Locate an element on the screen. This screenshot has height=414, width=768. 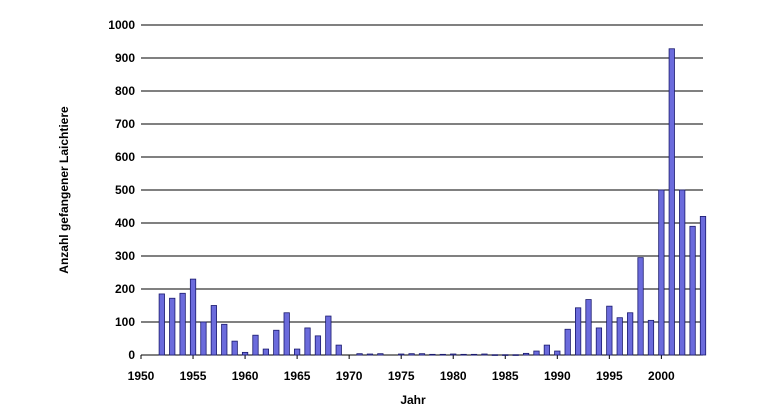
bar-1961 is located at coordinates (255, 345).